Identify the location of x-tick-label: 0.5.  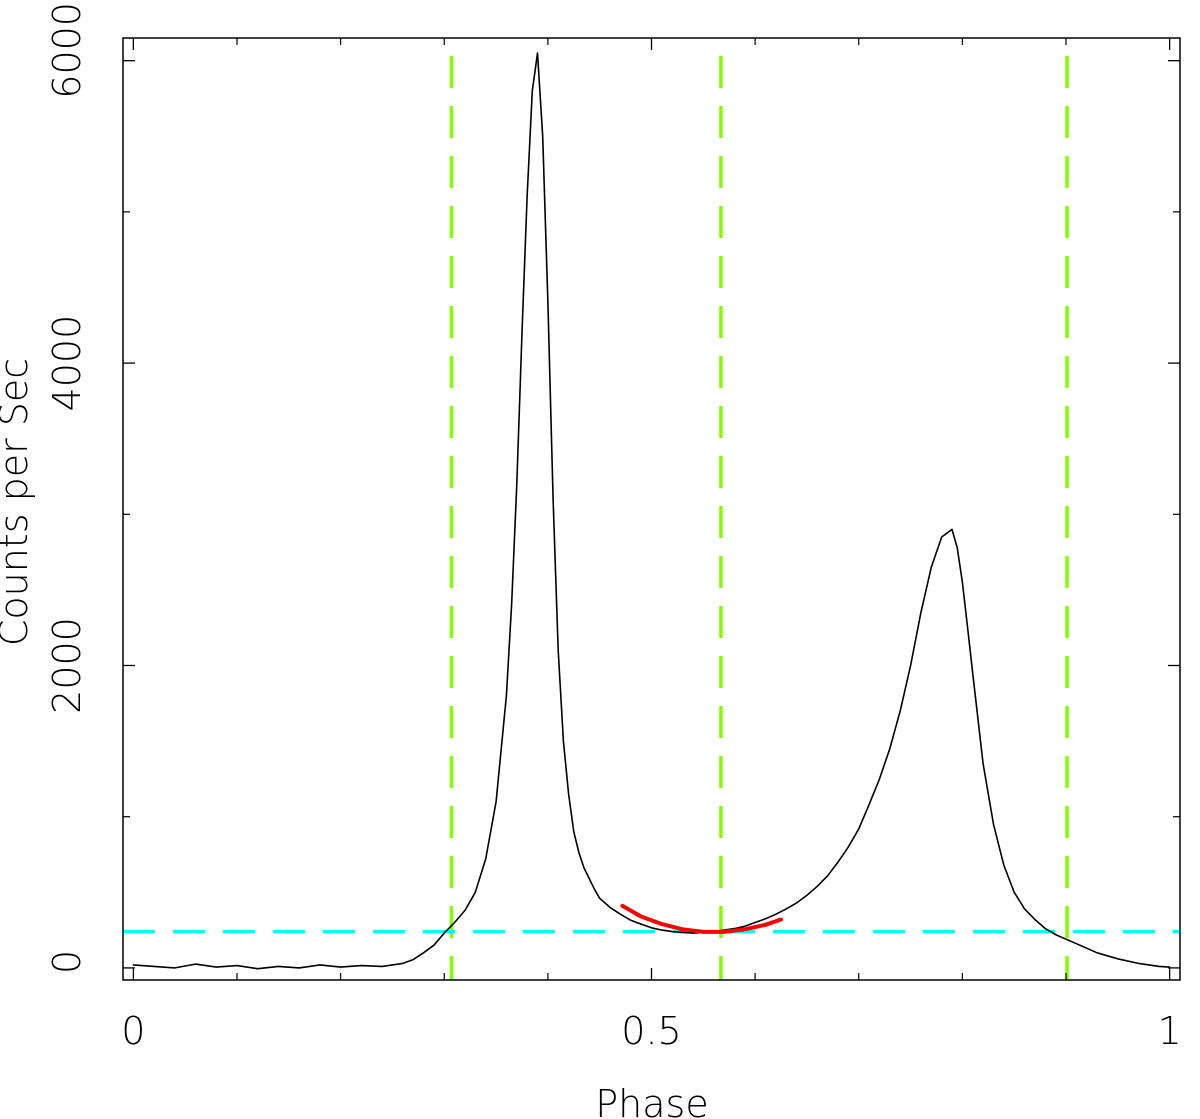
(651, 1031).